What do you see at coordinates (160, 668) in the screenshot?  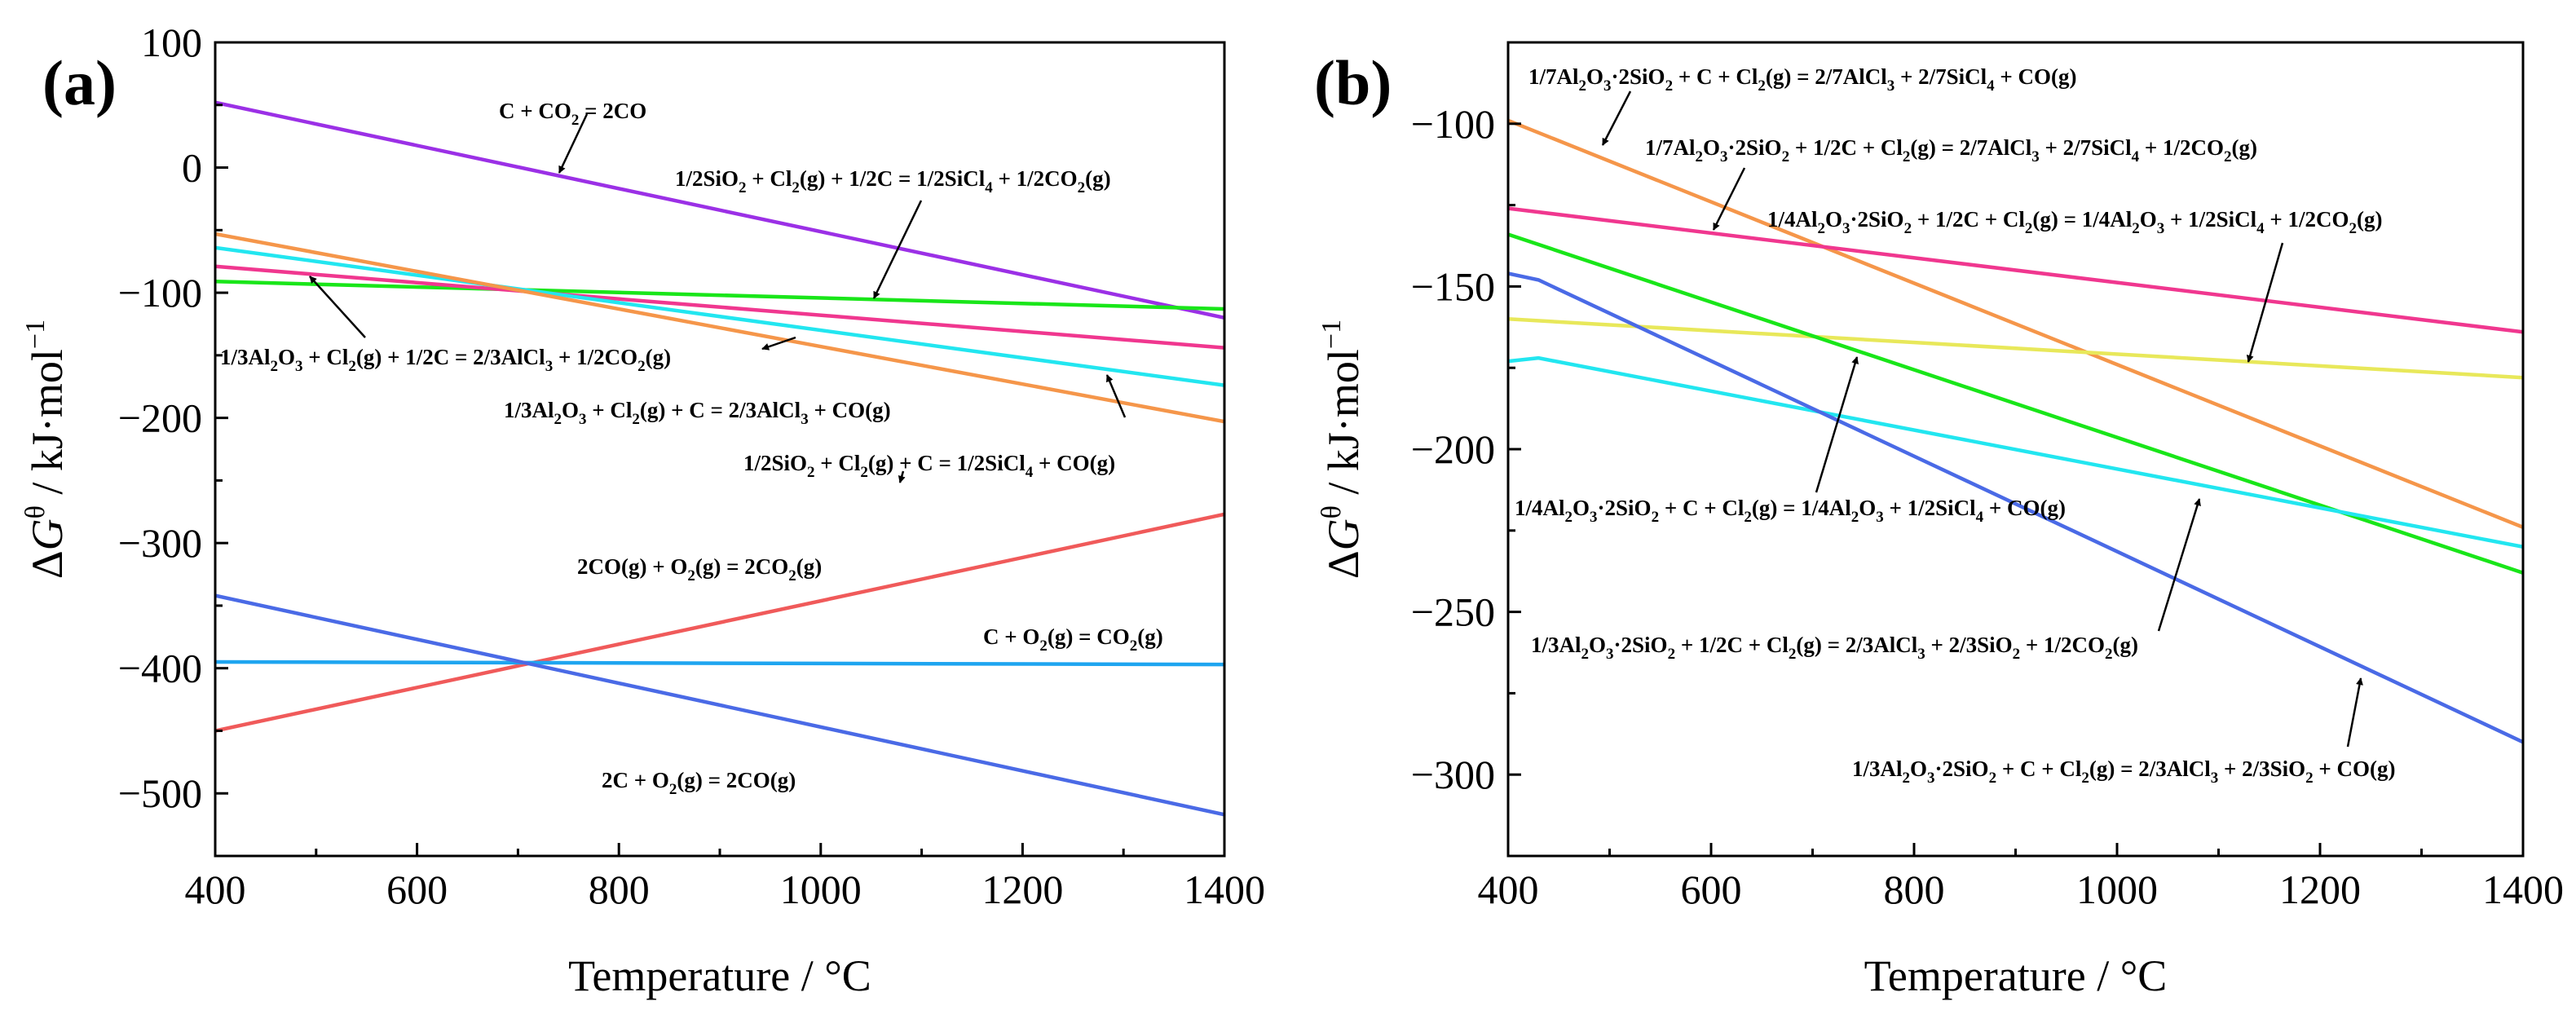 I see `y-tick-label: −400` at bounding box center [160, 668].